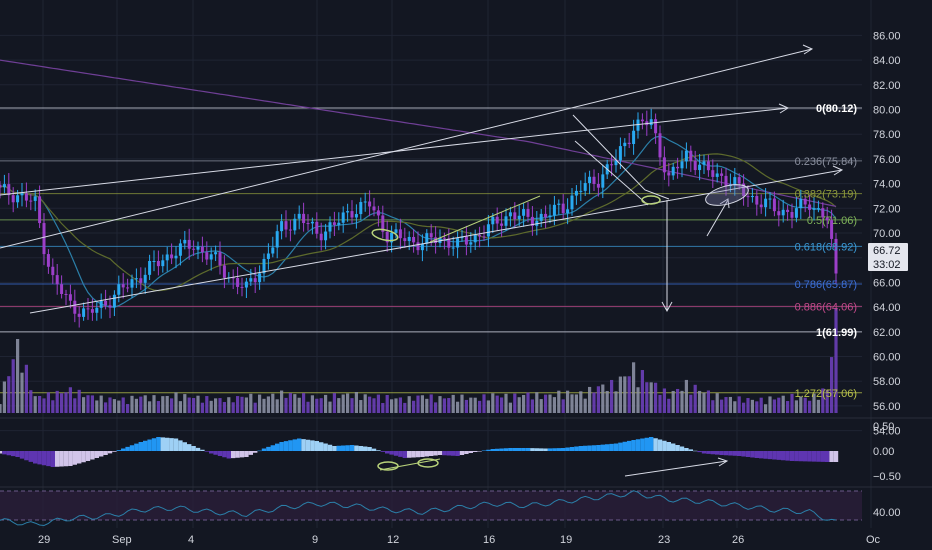  What do you see at coordinates (667, 307) in the screenshot?
I see `drop-arrow-head` at bounding box center [667, 307].